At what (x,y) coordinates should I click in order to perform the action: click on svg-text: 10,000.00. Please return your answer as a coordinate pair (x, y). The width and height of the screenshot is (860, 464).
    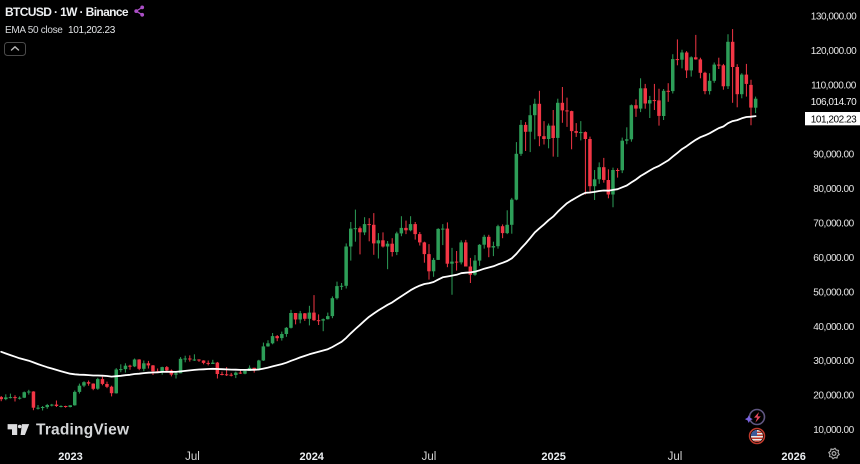
    Looking at the image, I should click on (833, 430).